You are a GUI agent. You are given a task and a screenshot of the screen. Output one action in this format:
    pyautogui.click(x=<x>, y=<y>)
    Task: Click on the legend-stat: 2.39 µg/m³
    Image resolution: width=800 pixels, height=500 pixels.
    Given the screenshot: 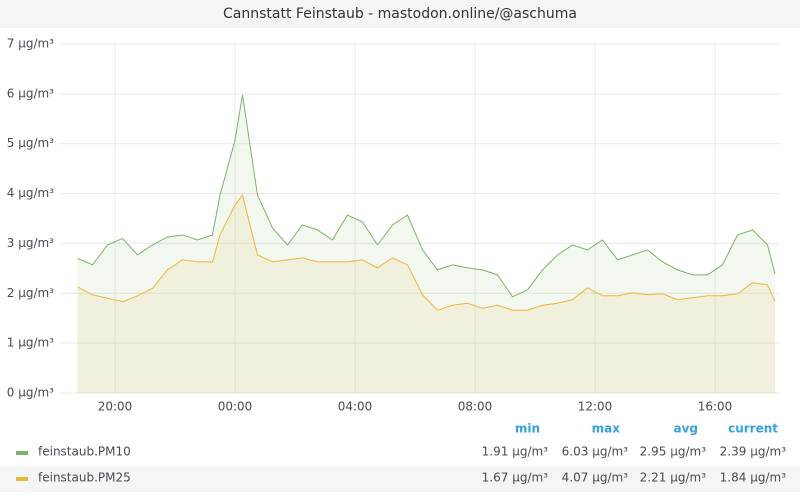 What is the action you would take?
    pyautogui.click(x=753, y=452)
    